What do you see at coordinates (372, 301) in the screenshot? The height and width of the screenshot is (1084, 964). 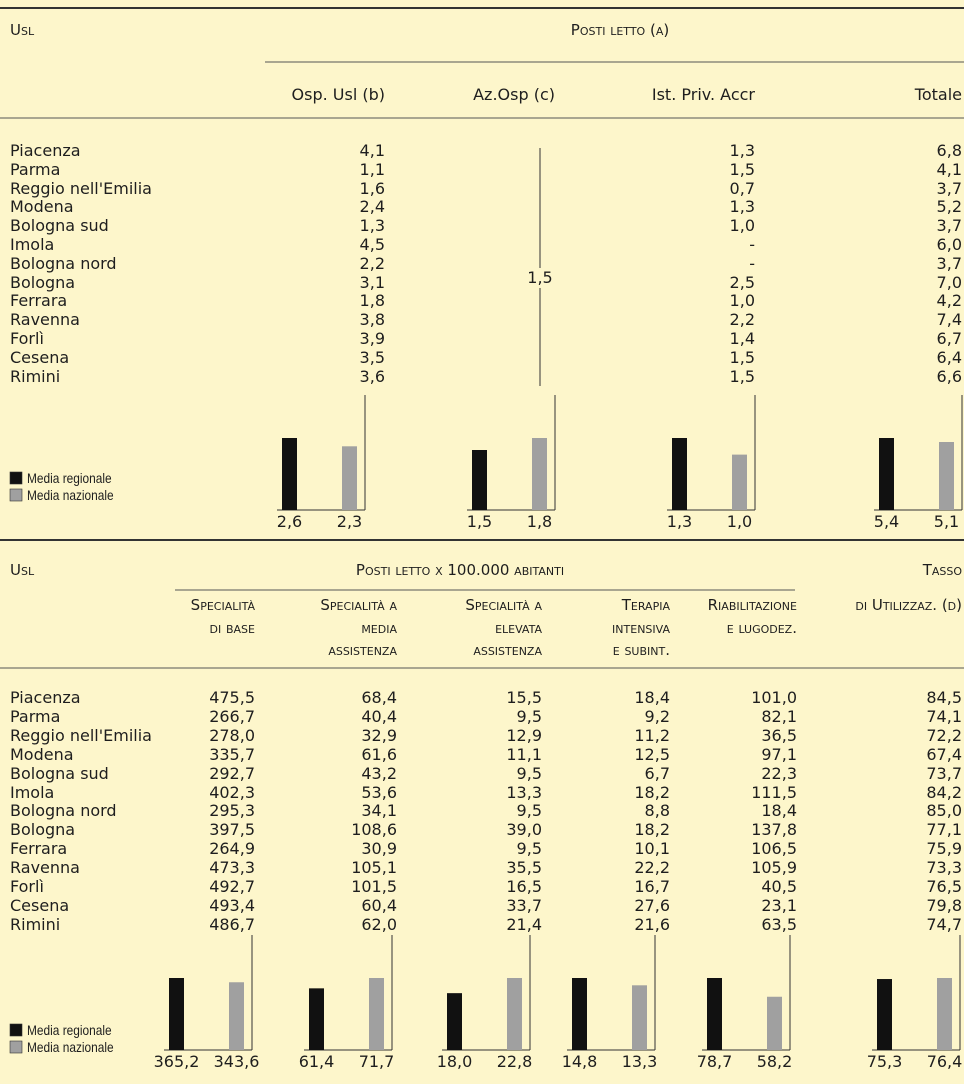 I see `cell: 1,8` at bounding box center [372, 301].